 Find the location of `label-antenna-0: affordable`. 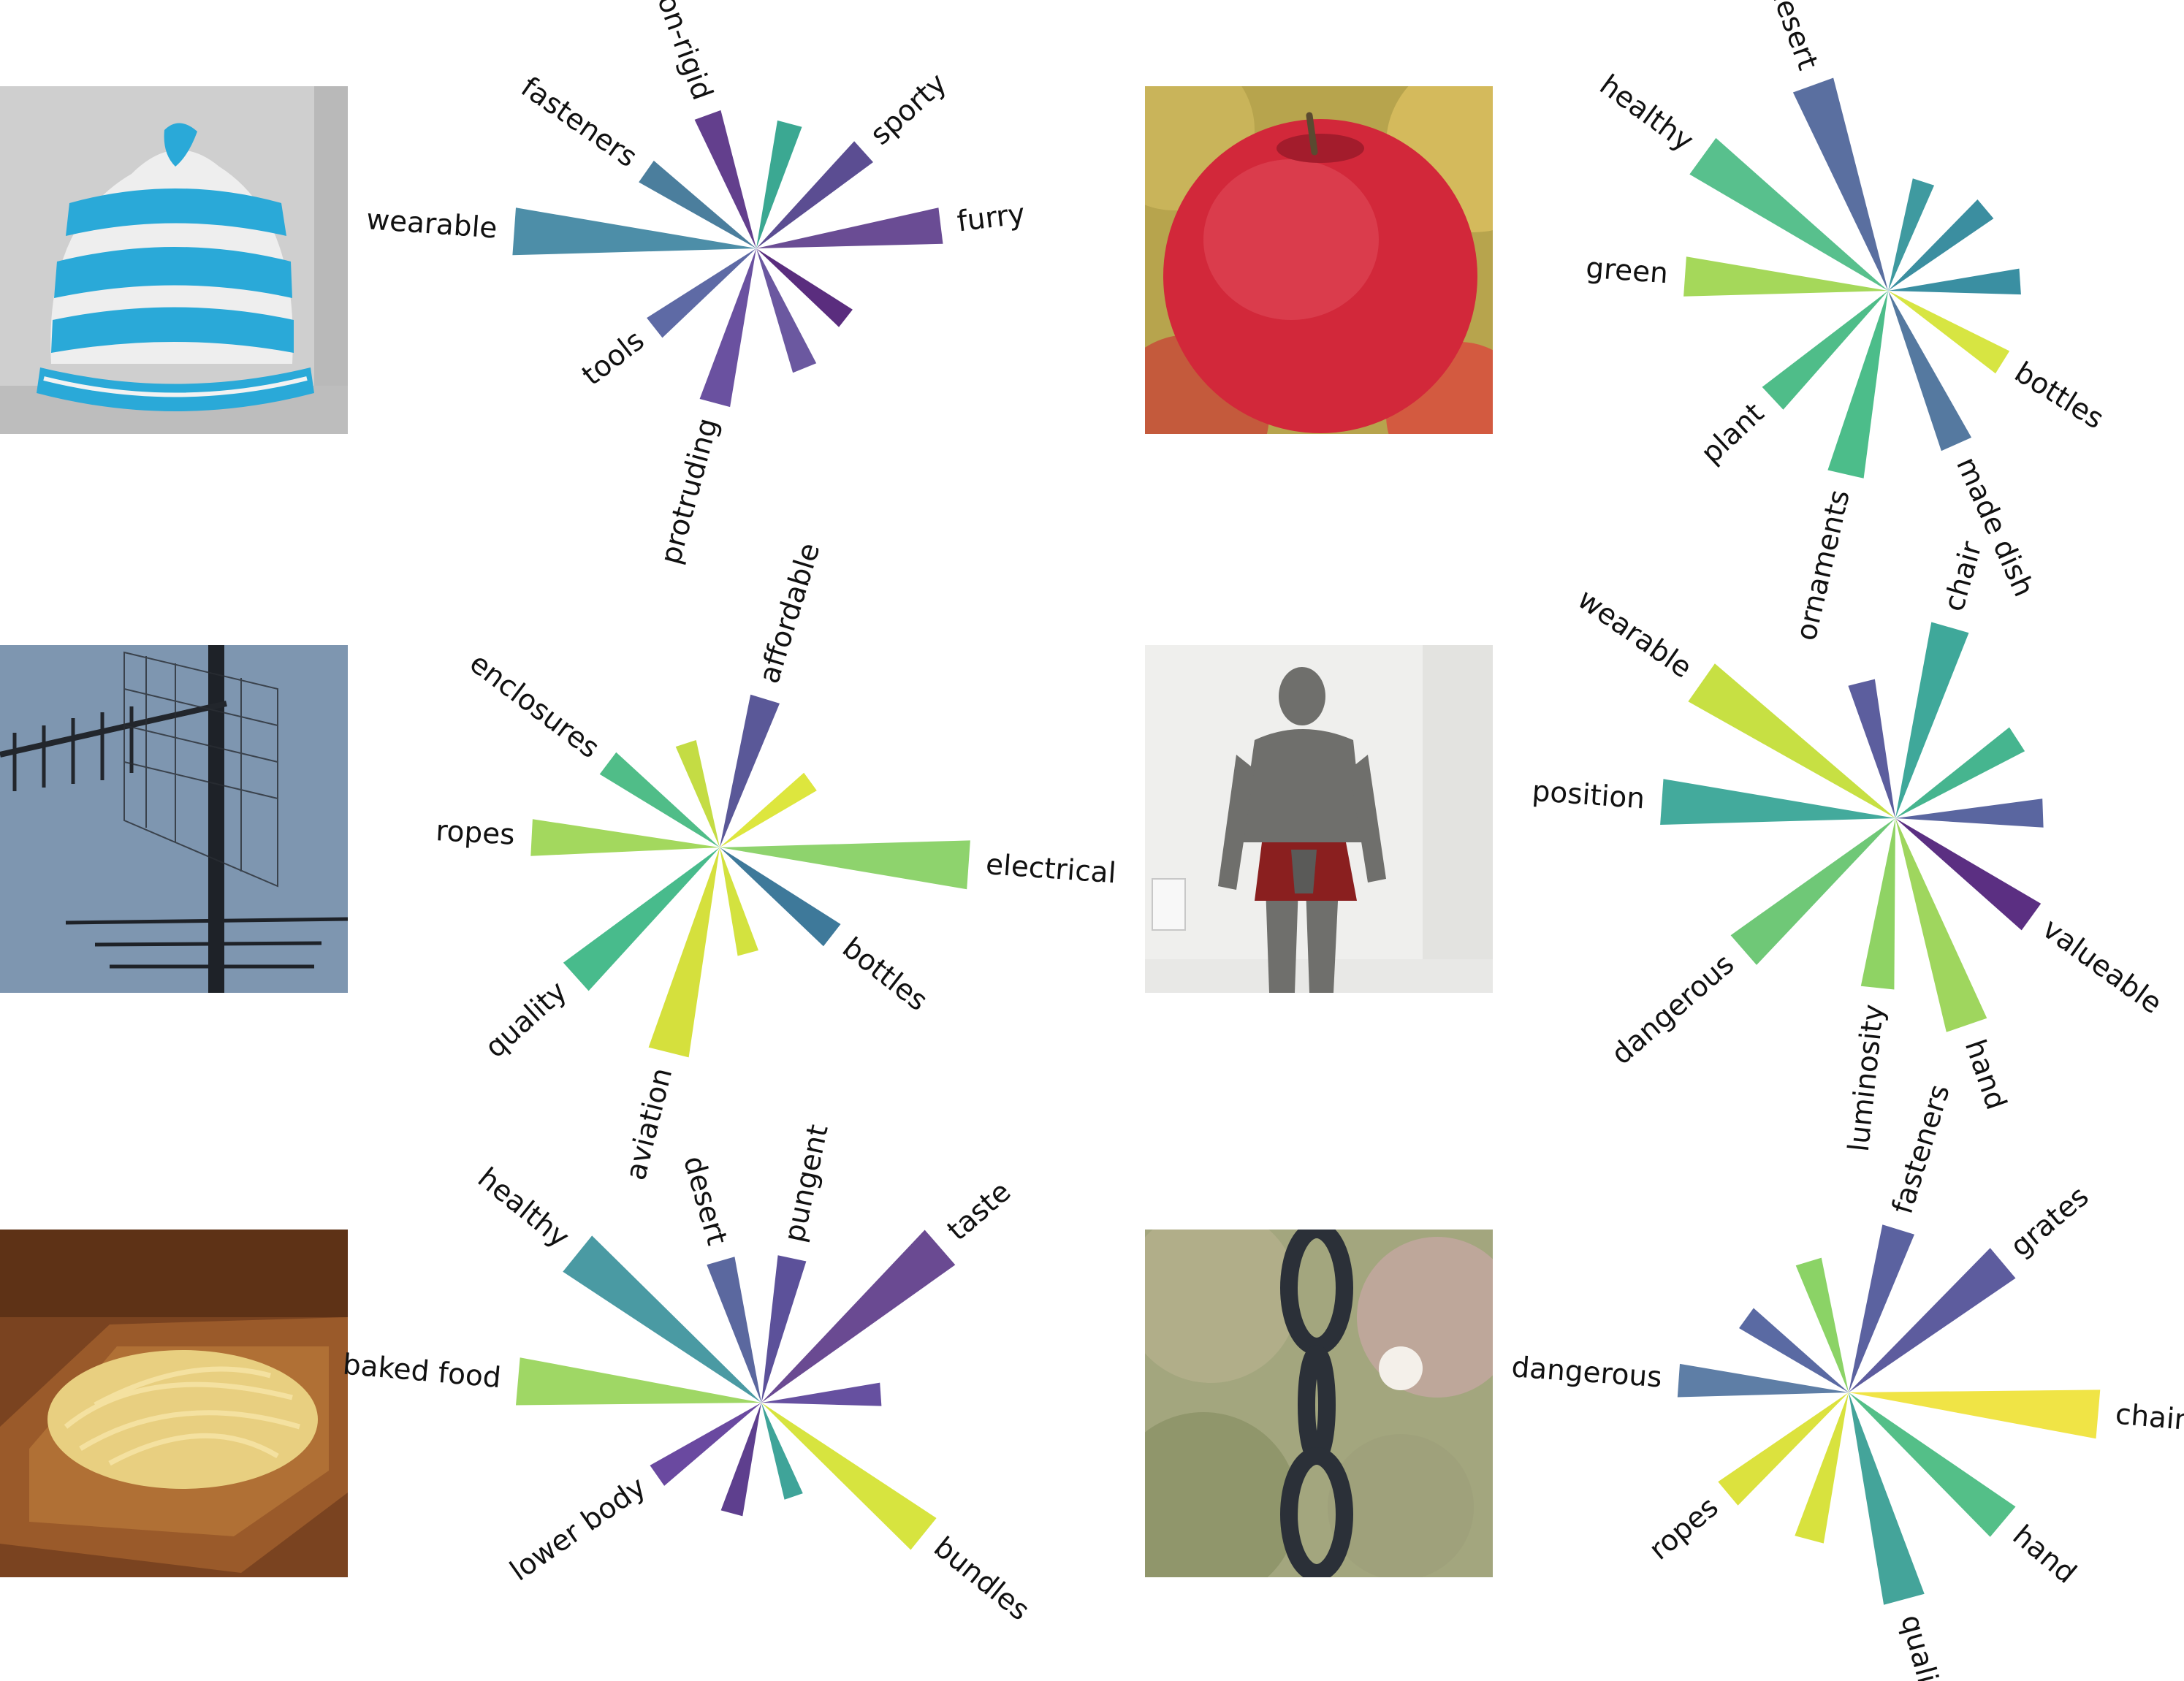

label-antenna-0: affordable is located at coordinates (789, 613).